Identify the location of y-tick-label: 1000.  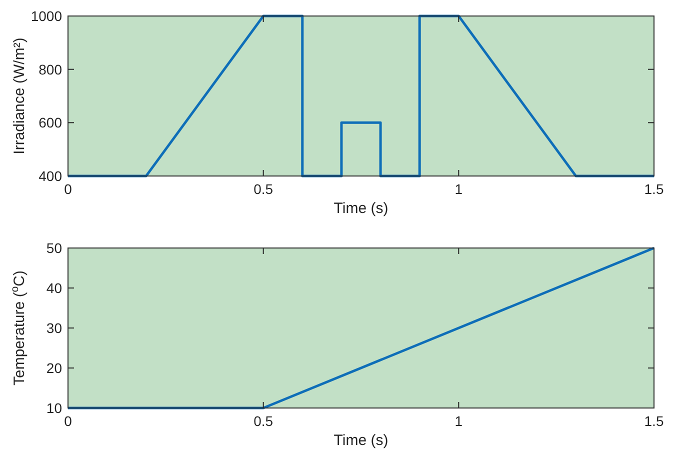
(46, 16).